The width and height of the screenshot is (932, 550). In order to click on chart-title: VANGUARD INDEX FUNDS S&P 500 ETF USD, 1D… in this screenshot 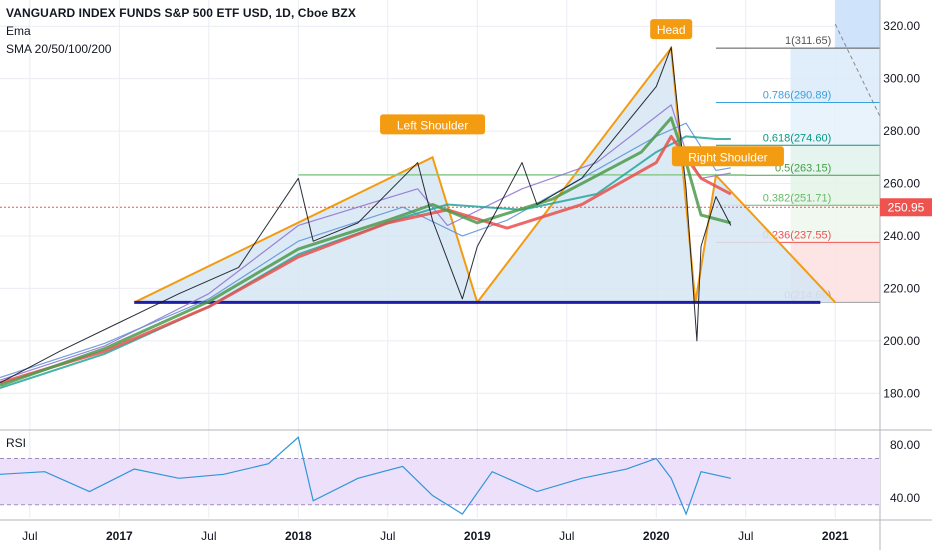, I will do `click(181, 13)`.